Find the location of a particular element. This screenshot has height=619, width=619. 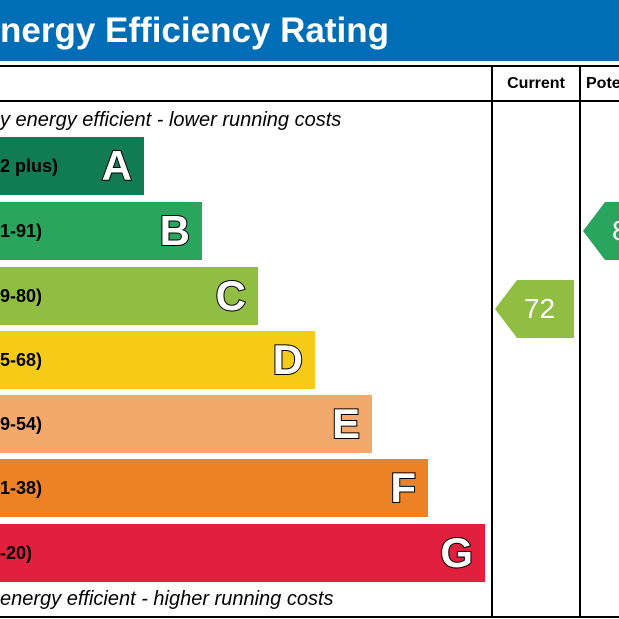

header-divider is located at coordinates (309, 101).